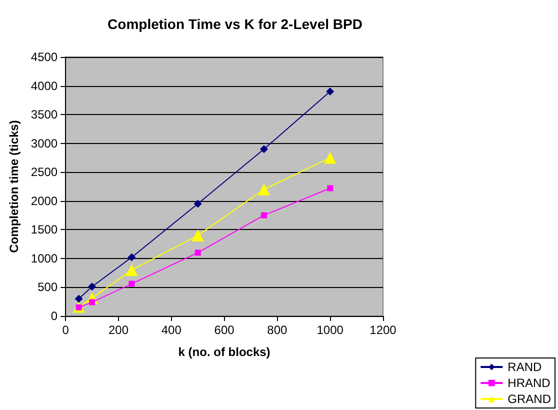 This screenshot has width=558, height=410. I want to click on y-tick-label: 0, so click(54, 316).